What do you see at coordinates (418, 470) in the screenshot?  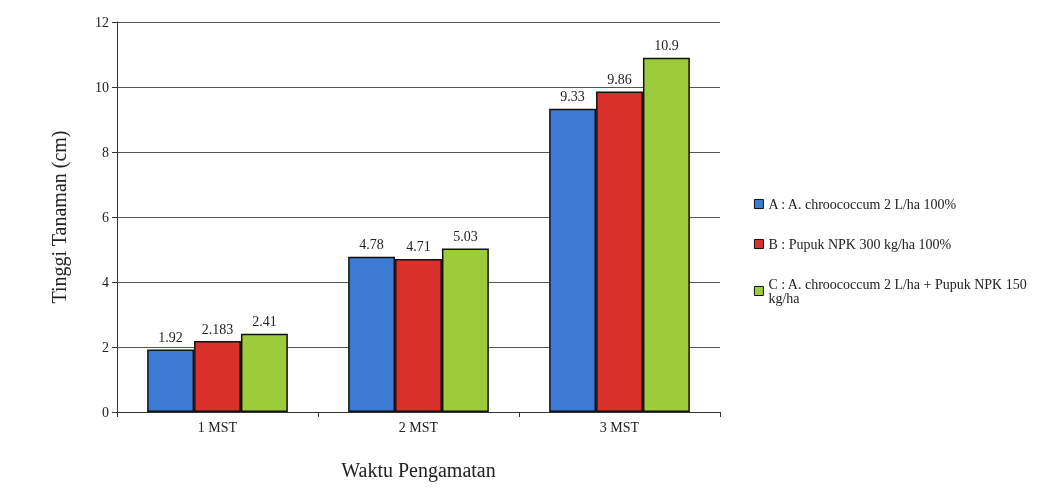 I see `x-axis-title: Waktu Pengamatan` at bounding box center [418, 470].